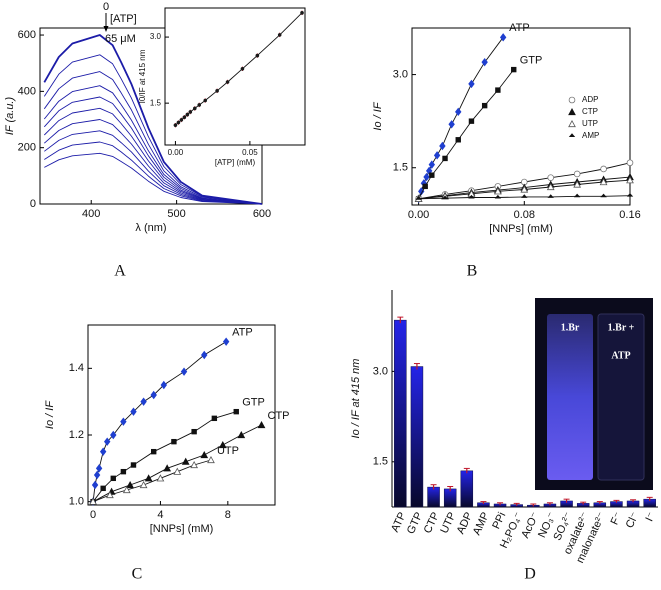  I want to click on series-label: UTP, so click(228, 451).